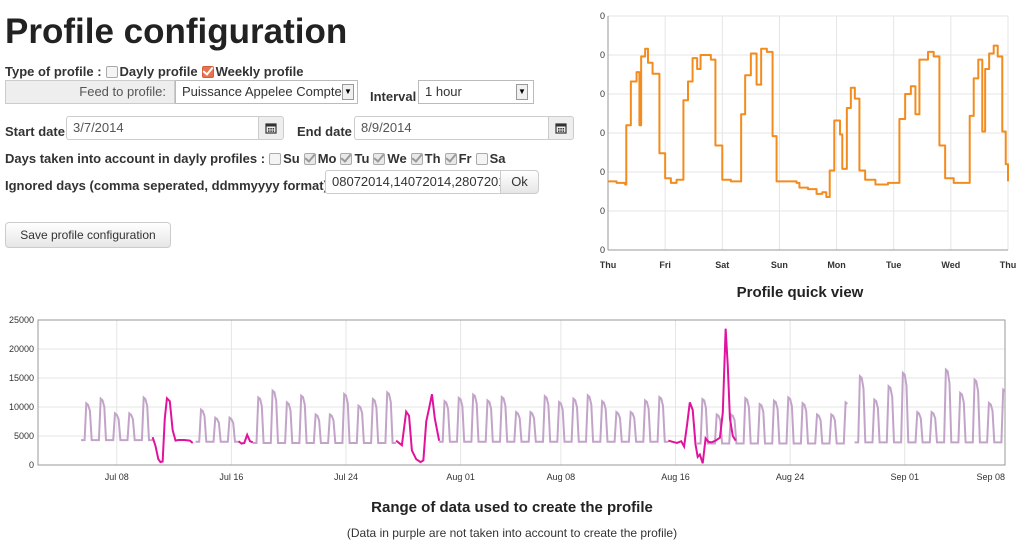  I want to click on day-label-fr: Fr, so click(465, 158).